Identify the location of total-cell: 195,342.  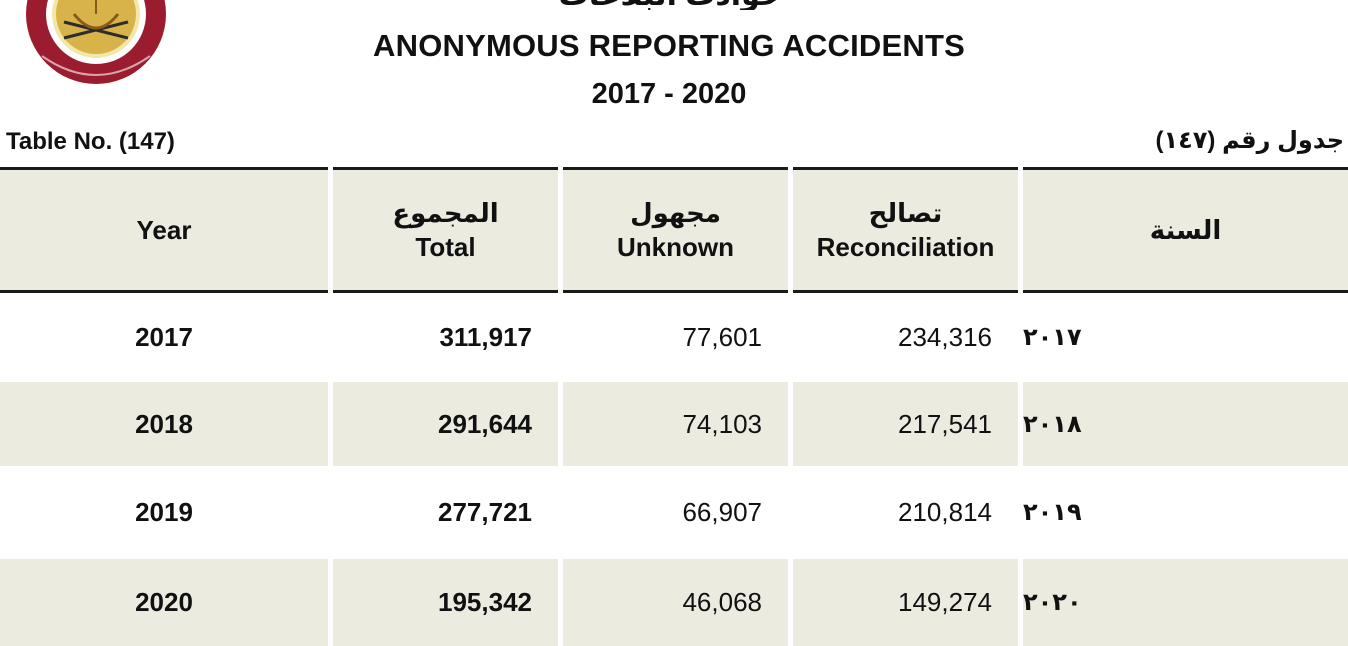
(445, 602).